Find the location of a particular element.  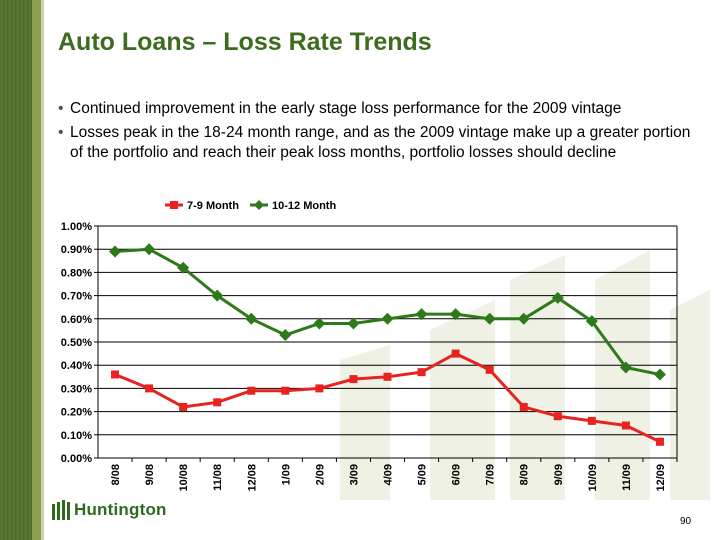

huntington-logo: Huntington is located at coordinates (109, 510).